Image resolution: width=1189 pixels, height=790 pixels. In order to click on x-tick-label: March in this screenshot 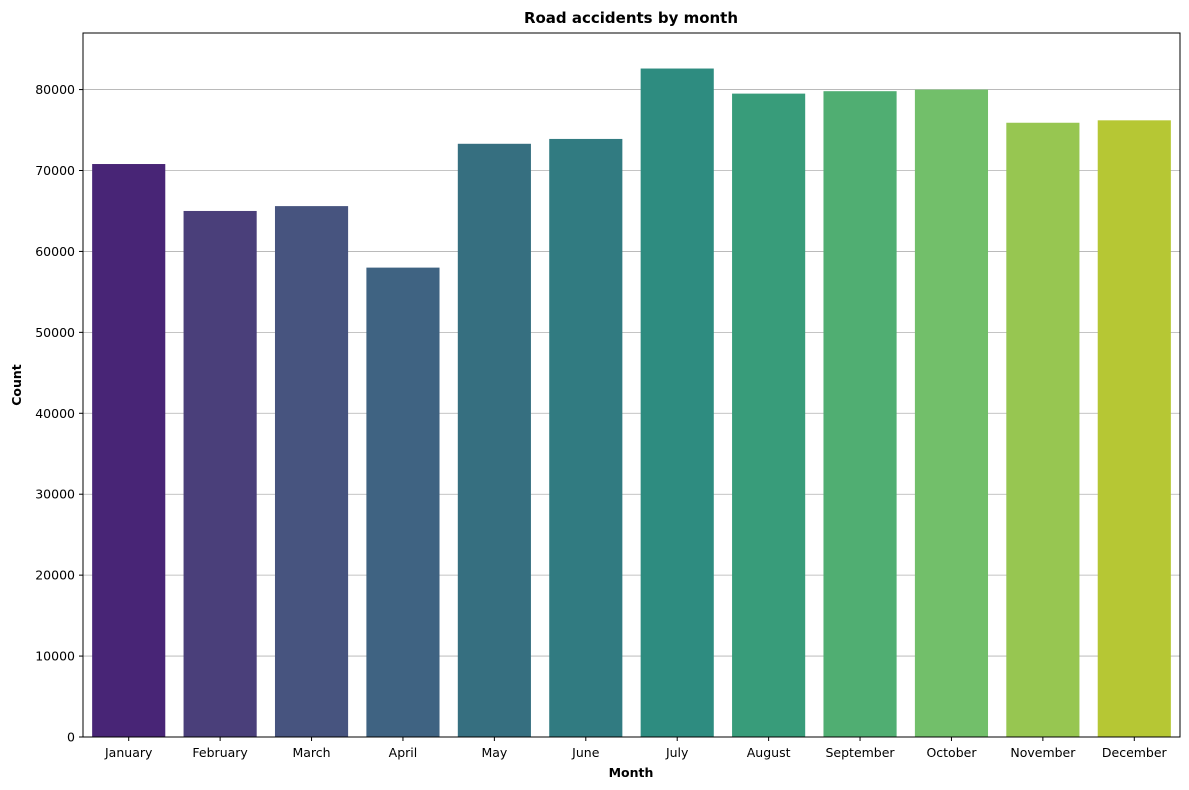, I will do `click(311, 752)`.